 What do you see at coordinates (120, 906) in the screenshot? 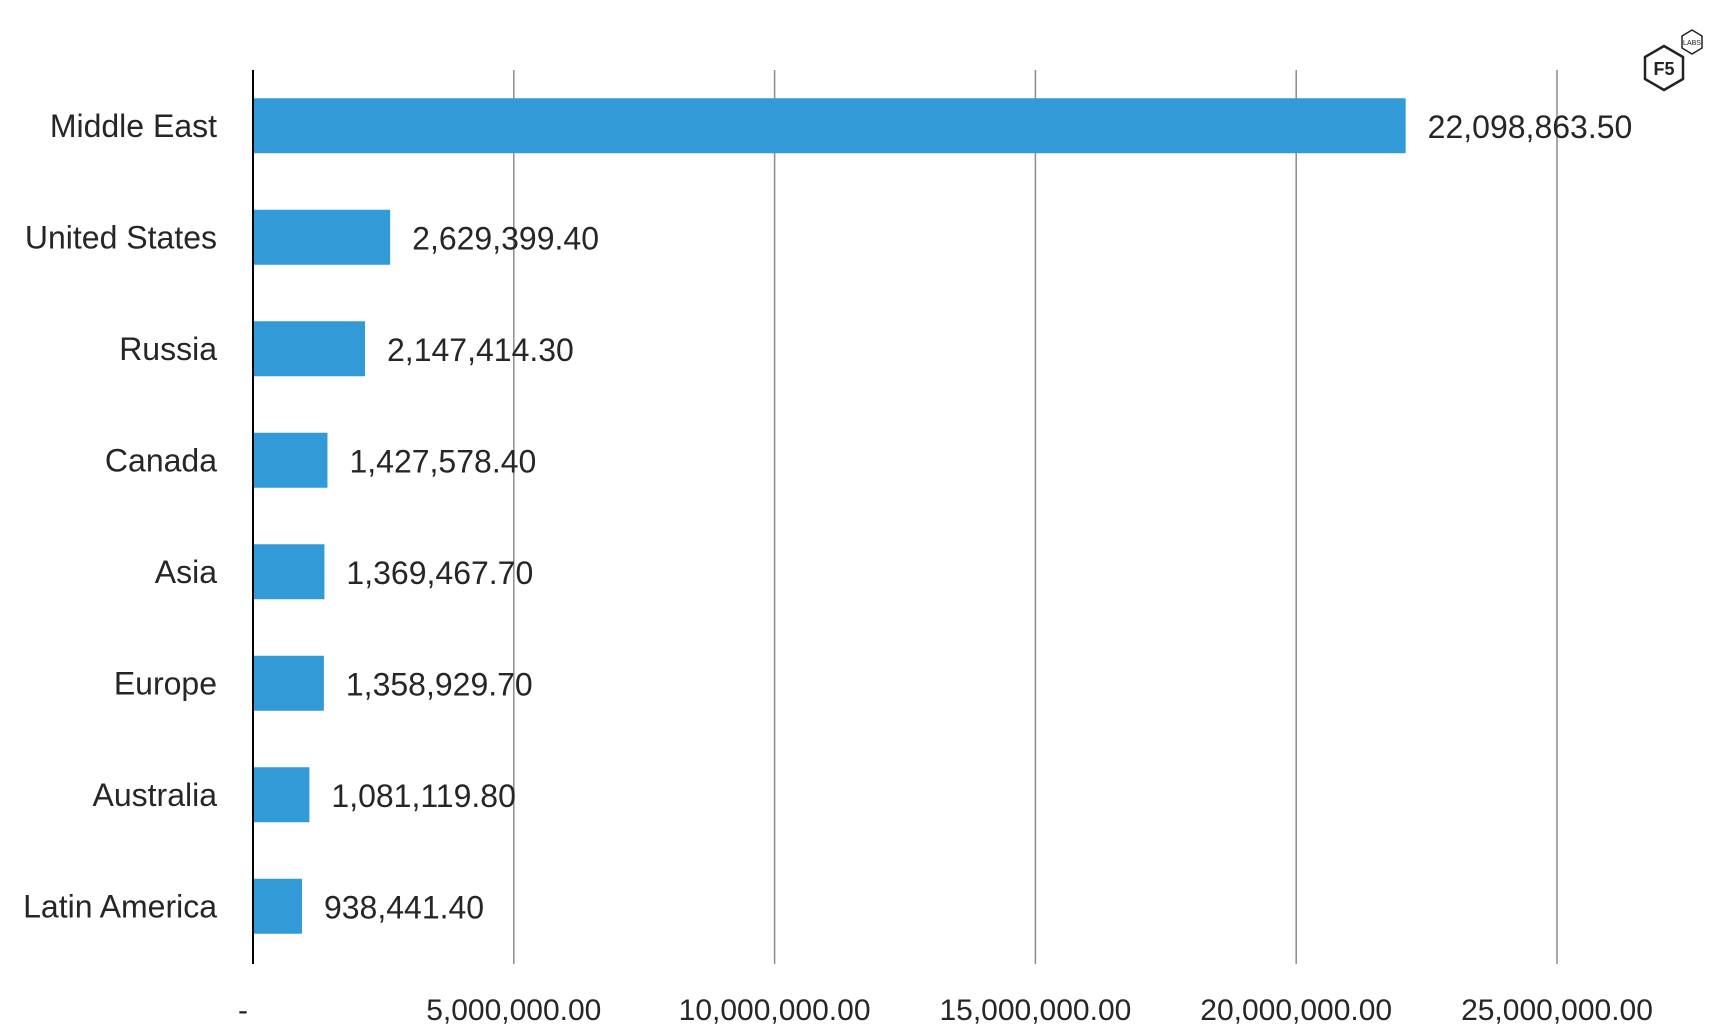
I see `category-label: Latin America` at bounding box center [120, 906].